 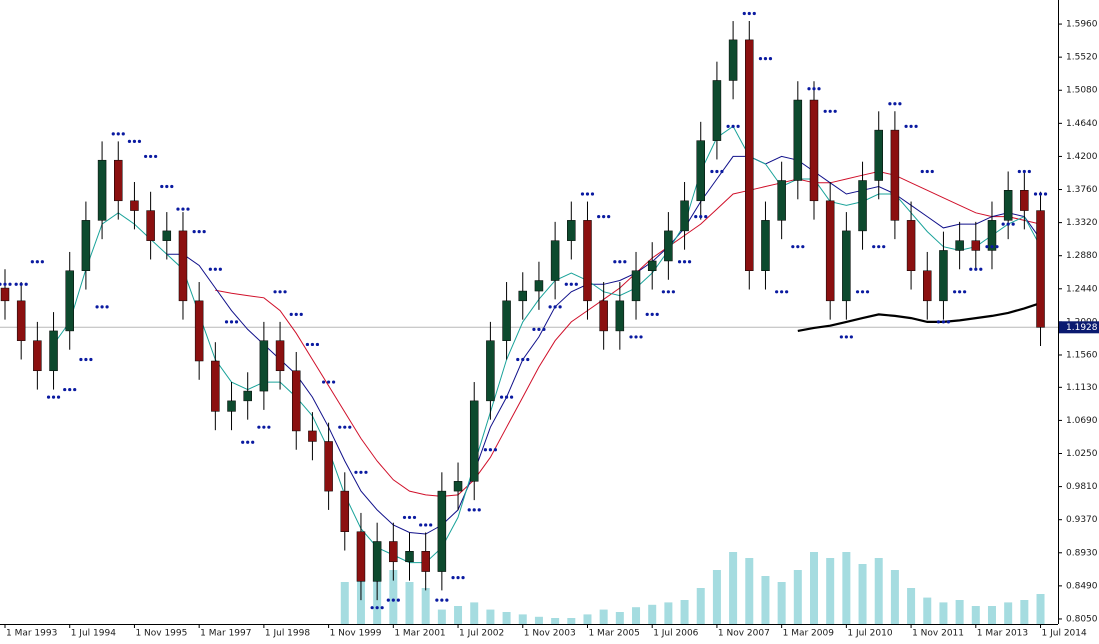 What do you see at coordinates (675, 634) in the screenshot?
I see `x-tick-label: 1 Jul 2006` at bounding box center [675, 634].